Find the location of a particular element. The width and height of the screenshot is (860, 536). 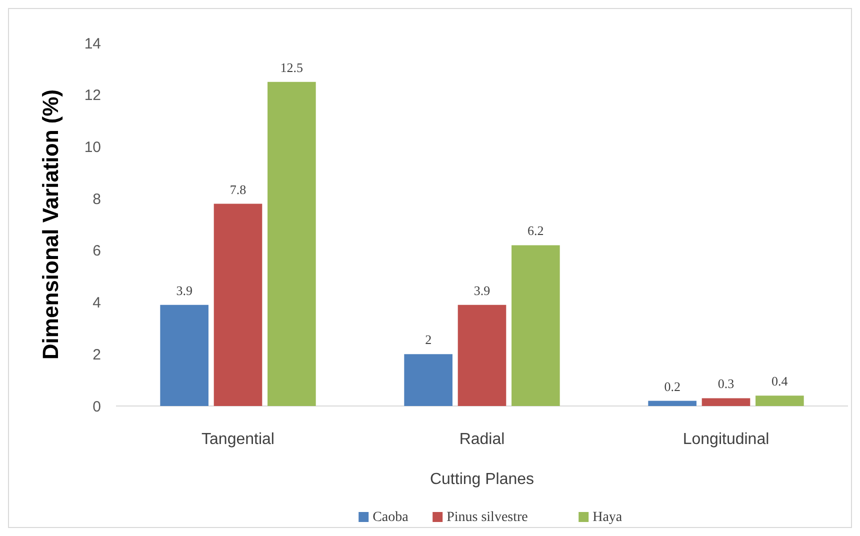

legend-label: Haya is located at coordinates (607, 517).